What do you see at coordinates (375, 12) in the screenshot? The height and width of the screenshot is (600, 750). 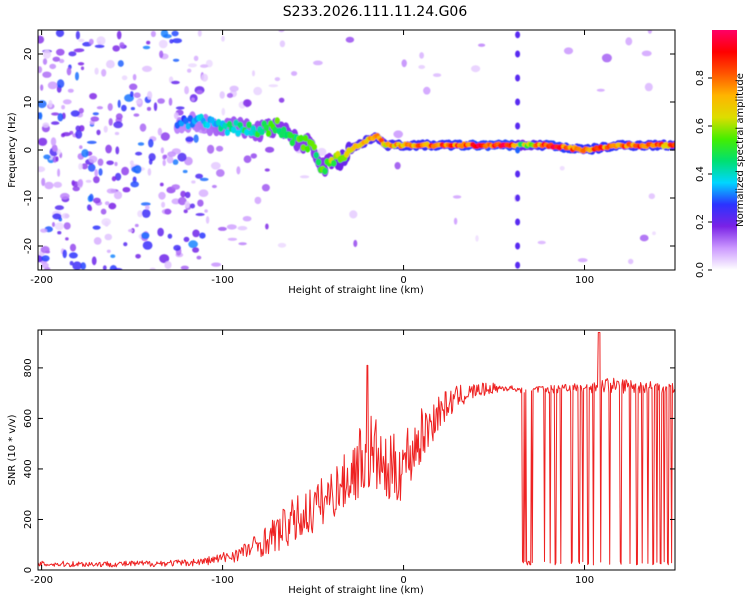 I see `figure-title: S233.2026.111.11.24.G06` at bounding box center [375, 12].